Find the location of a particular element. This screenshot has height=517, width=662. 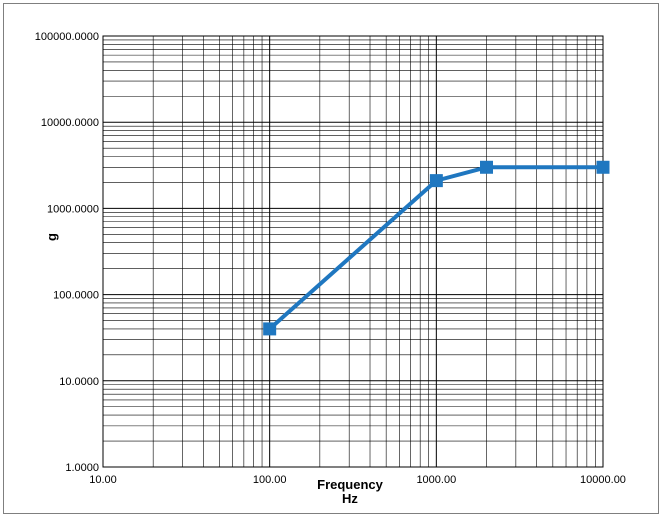

x-tick-label: 10000.00 is located at coordinates (603, 480).